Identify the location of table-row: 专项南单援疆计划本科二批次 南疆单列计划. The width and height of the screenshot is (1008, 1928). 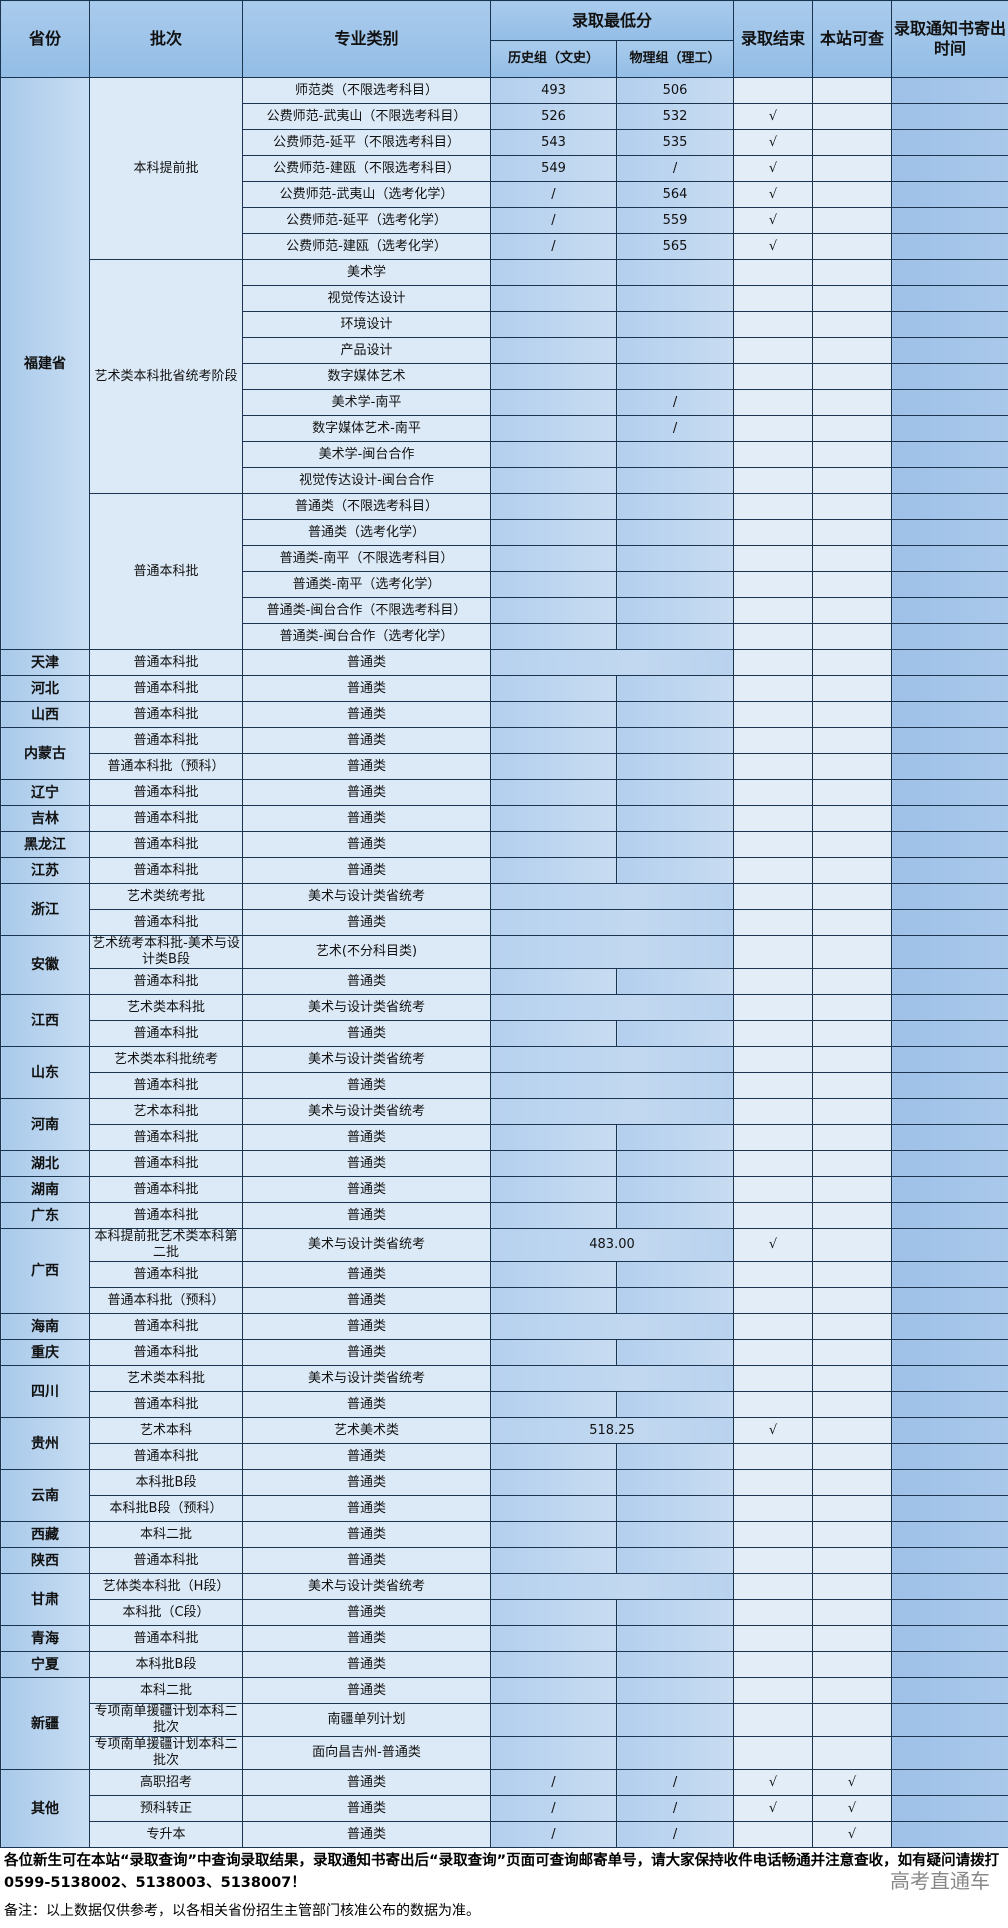
(504, 1720).